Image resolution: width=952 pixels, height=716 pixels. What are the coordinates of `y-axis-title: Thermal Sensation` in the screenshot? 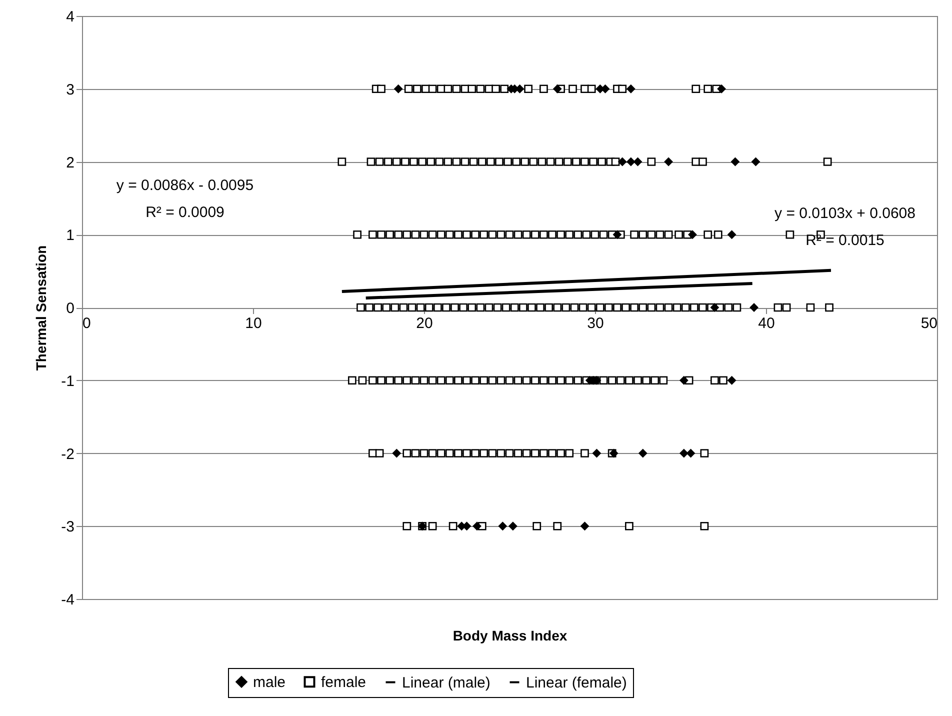 It's located at (41, 308).